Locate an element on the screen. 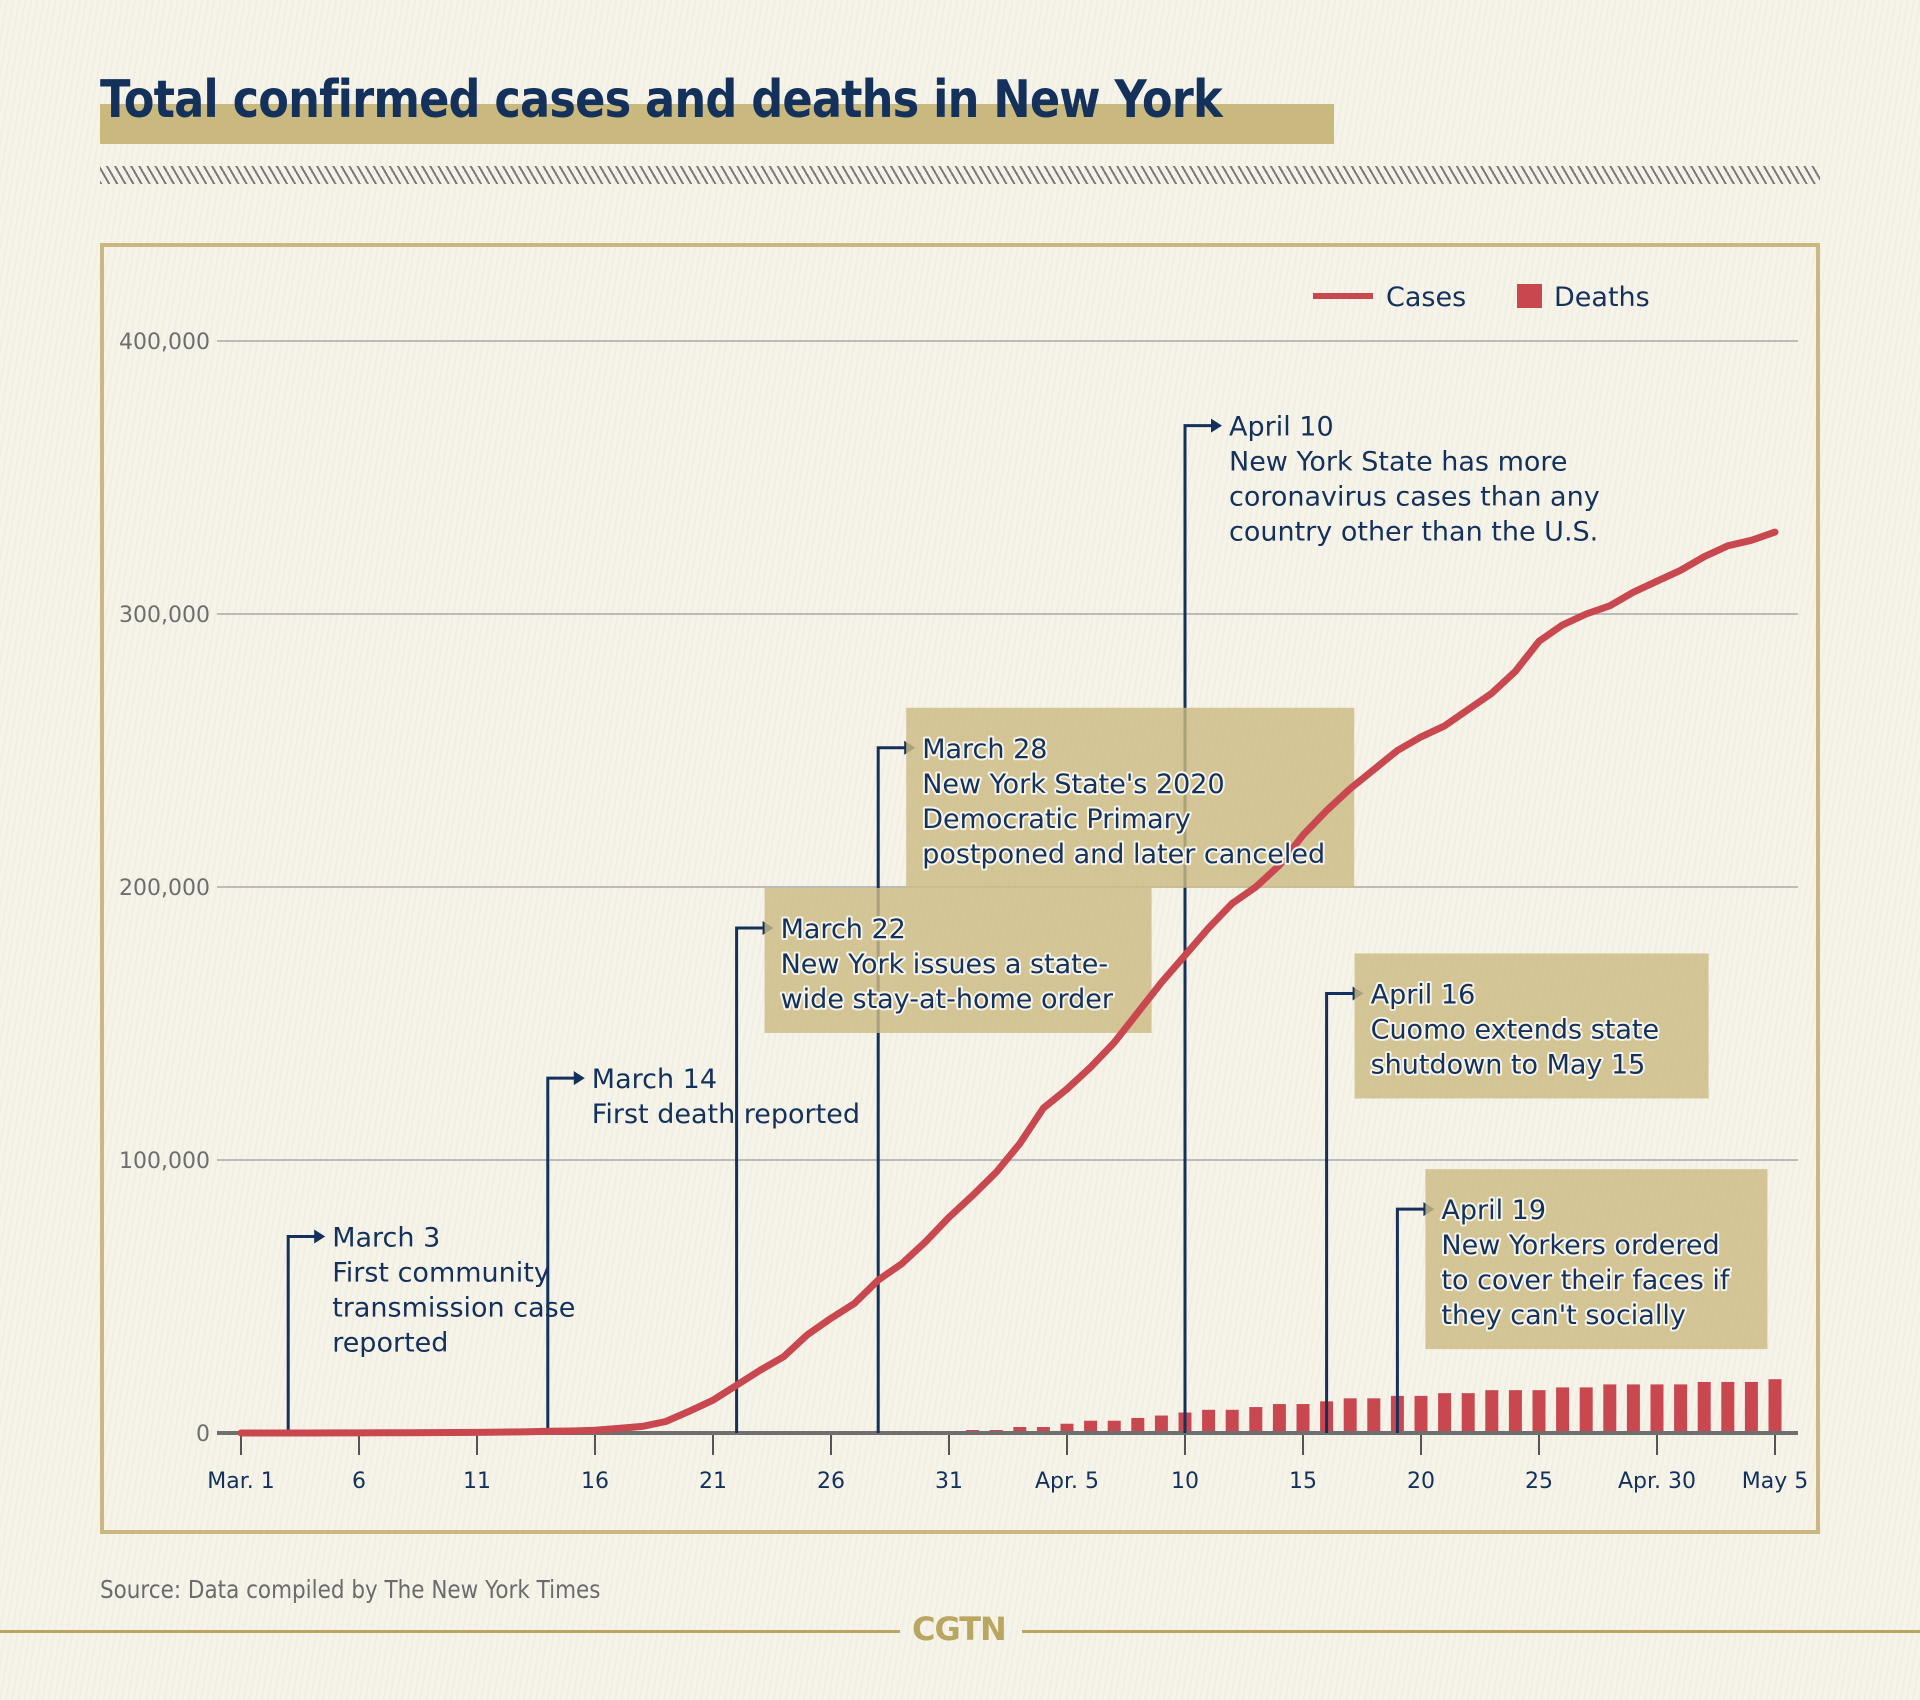  title-highlight-band is located at coordinates (717, 124).